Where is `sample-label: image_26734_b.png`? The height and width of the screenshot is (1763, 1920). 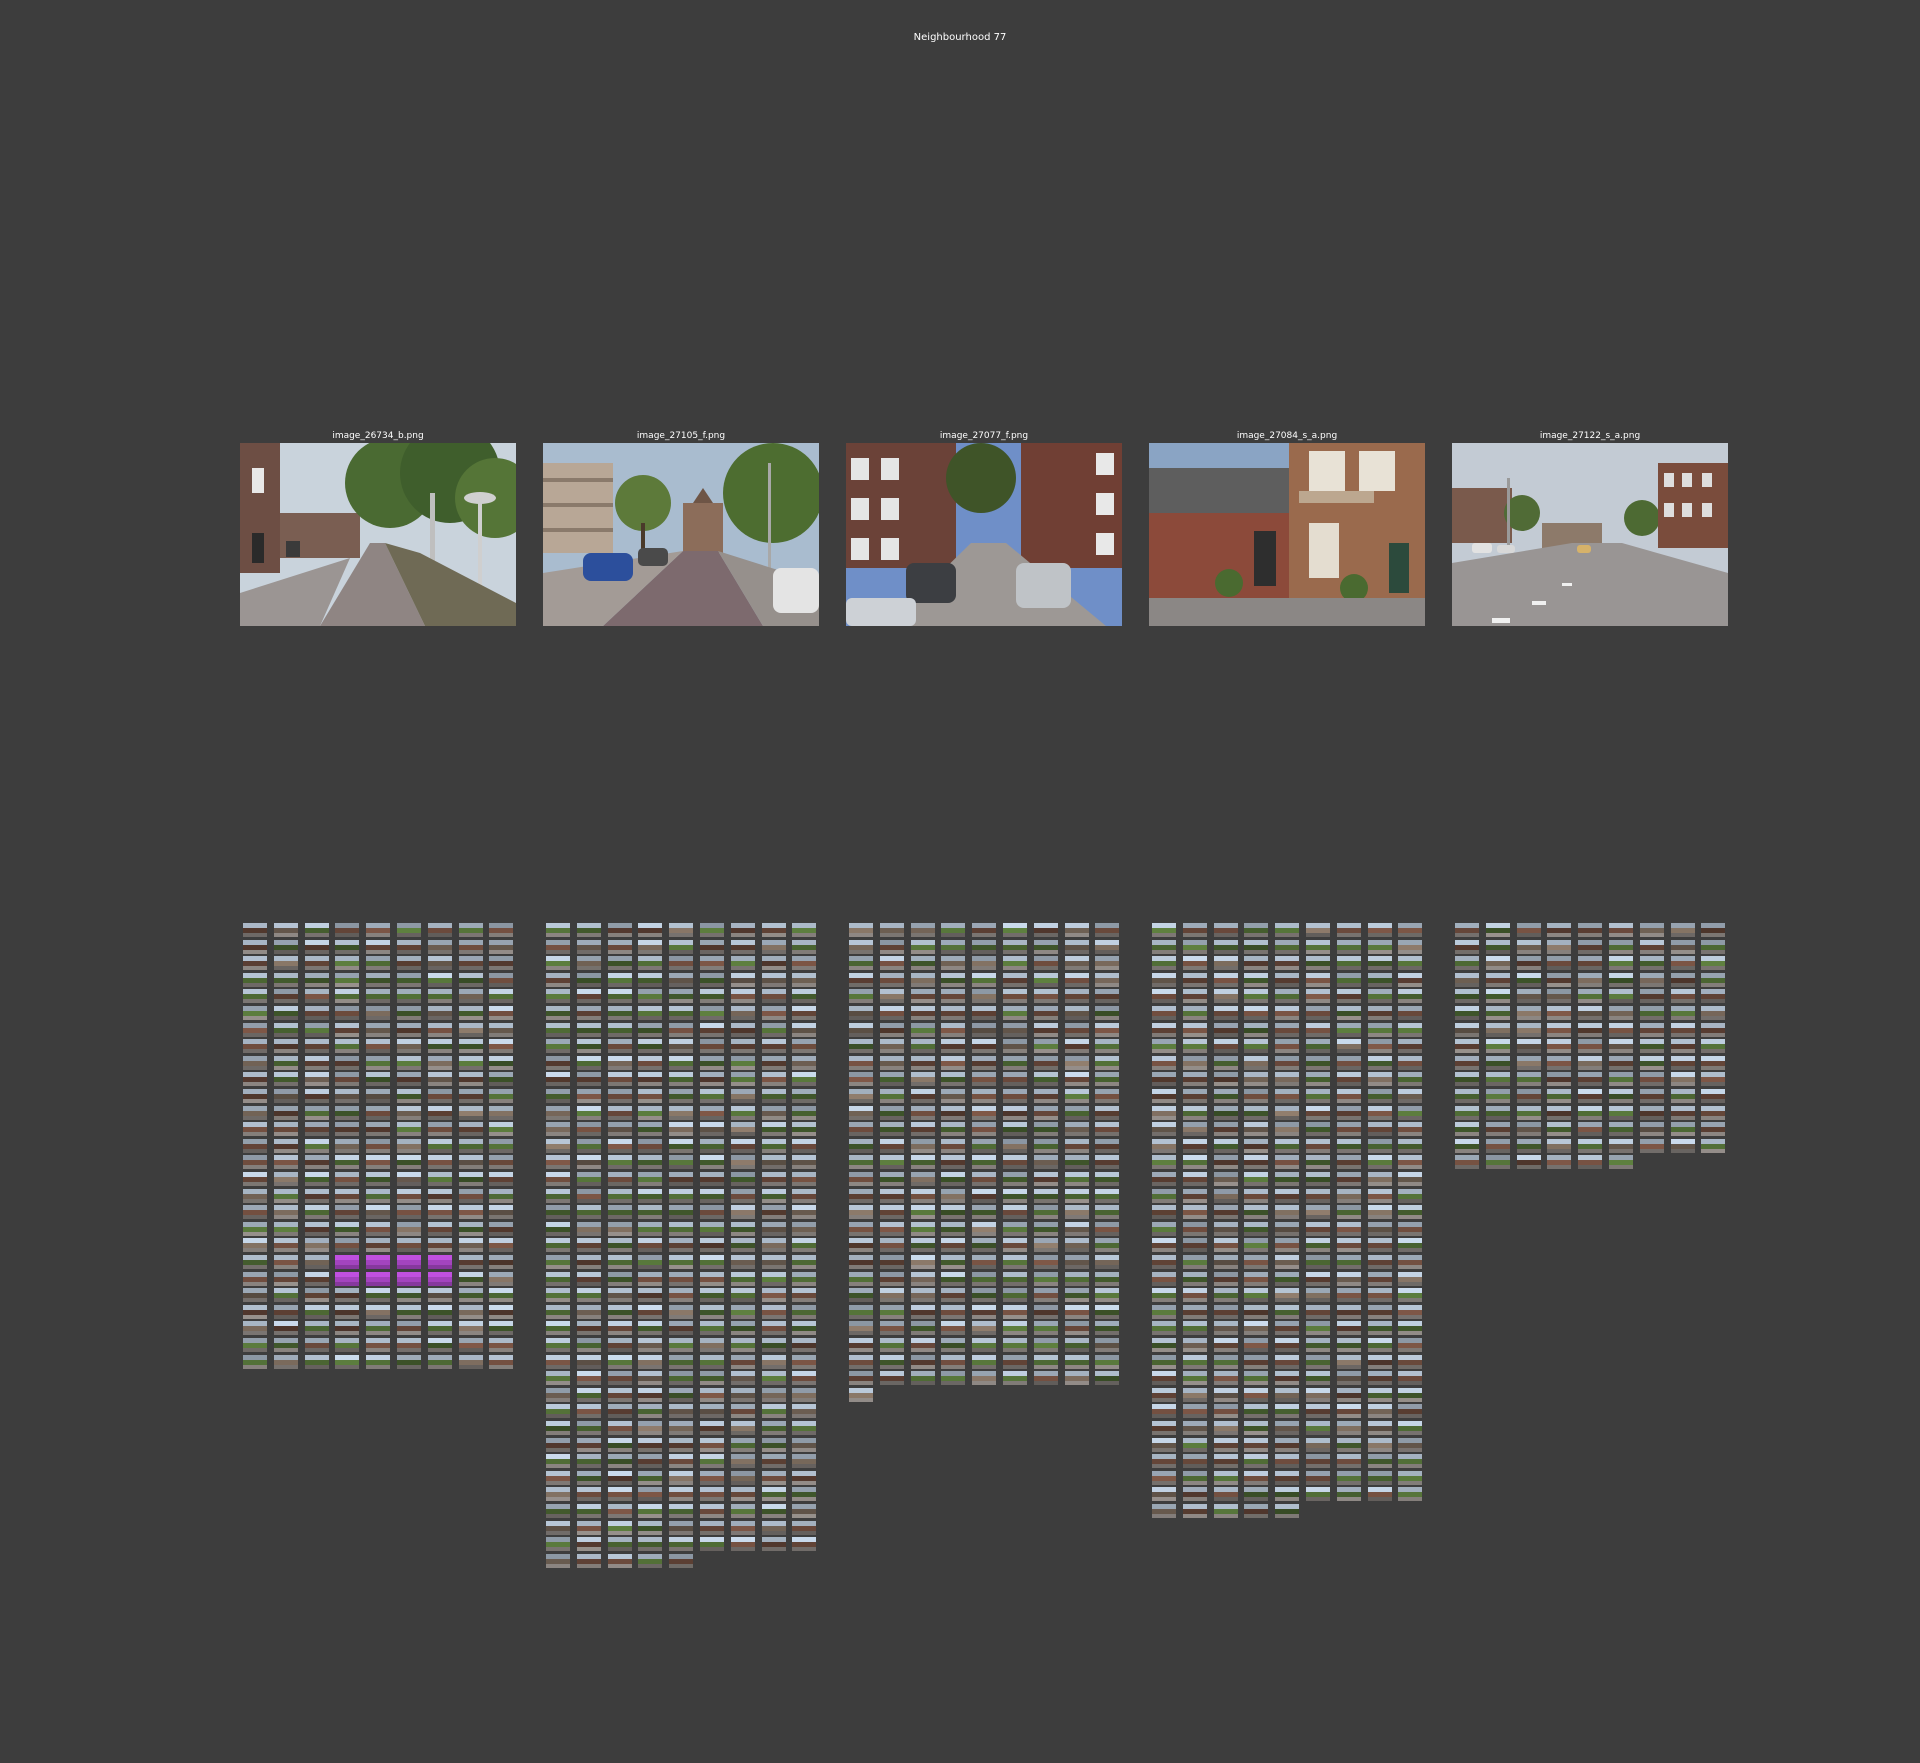
sample-label: image_26734_b.png is located at coordinates (378, 436).